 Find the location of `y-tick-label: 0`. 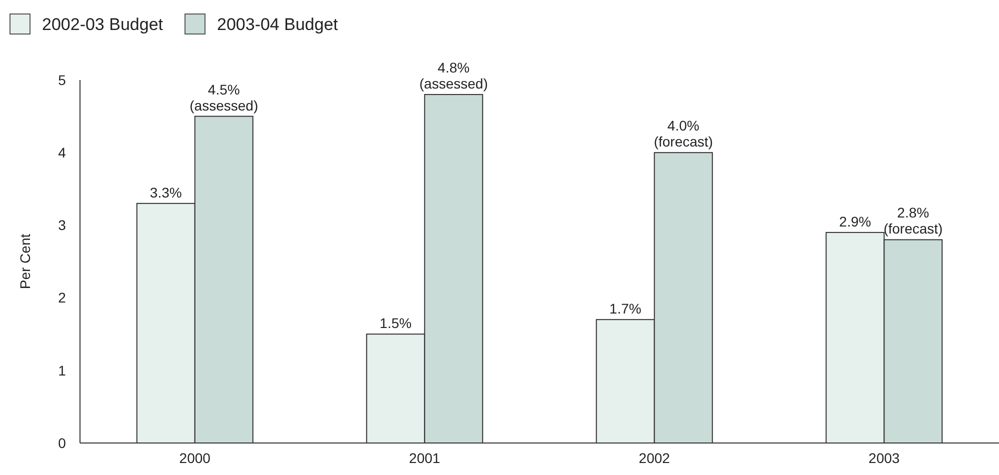

y-tick-label: 0 is located at coordinates (62, 442).